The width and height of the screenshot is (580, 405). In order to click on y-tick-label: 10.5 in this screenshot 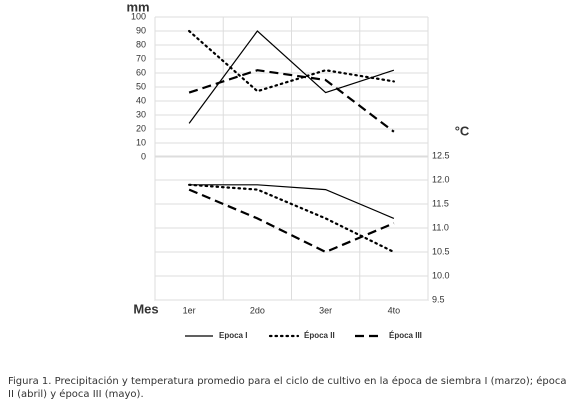, I will do `click(441, 251)`.